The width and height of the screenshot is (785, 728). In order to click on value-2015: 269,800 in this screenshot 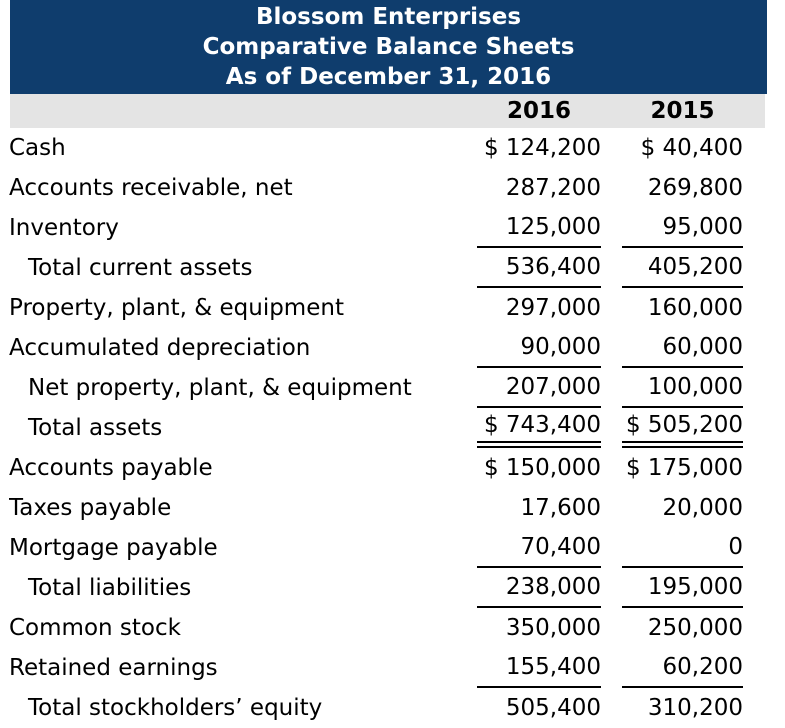, I will do `click(695, 188)`.